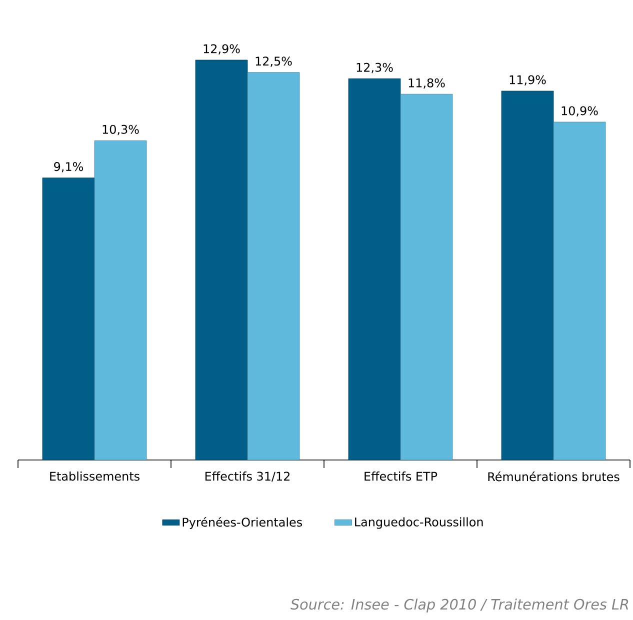 The image size is (633, 620). I want to click on legend-label: Pyrénées-Orientales, so click(242, 523).